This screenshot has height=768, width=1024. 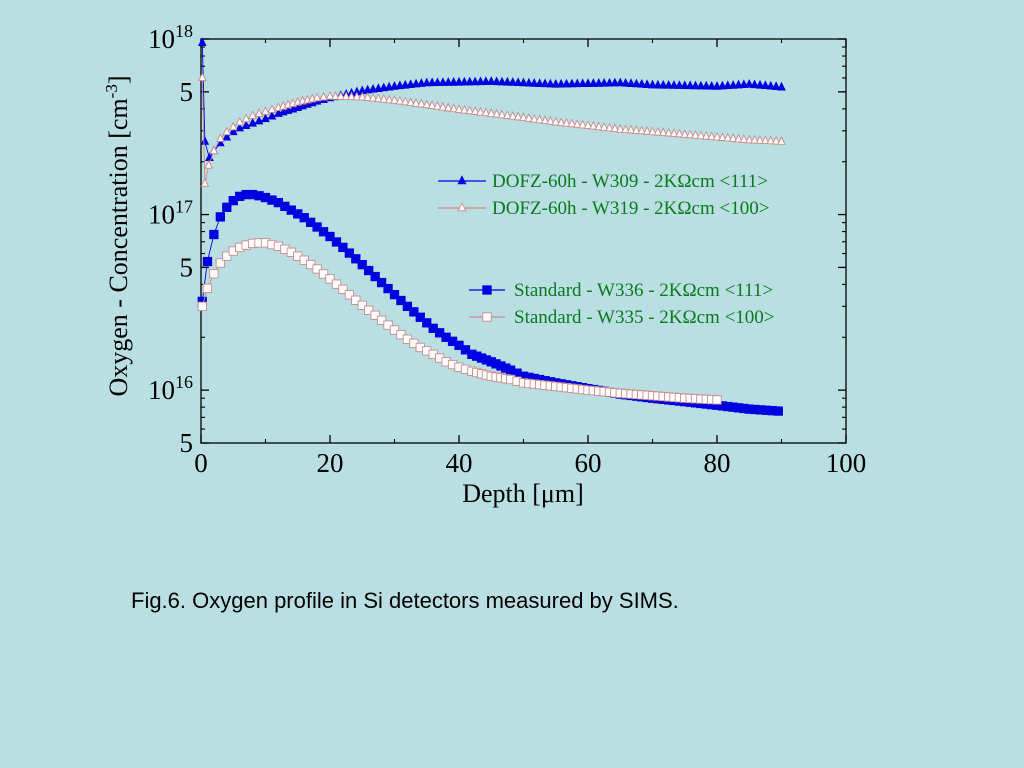 I want to click on legend-label: DOFZ-60h - W309 - 2KΩcm <111>, so click(x=630, y=181).